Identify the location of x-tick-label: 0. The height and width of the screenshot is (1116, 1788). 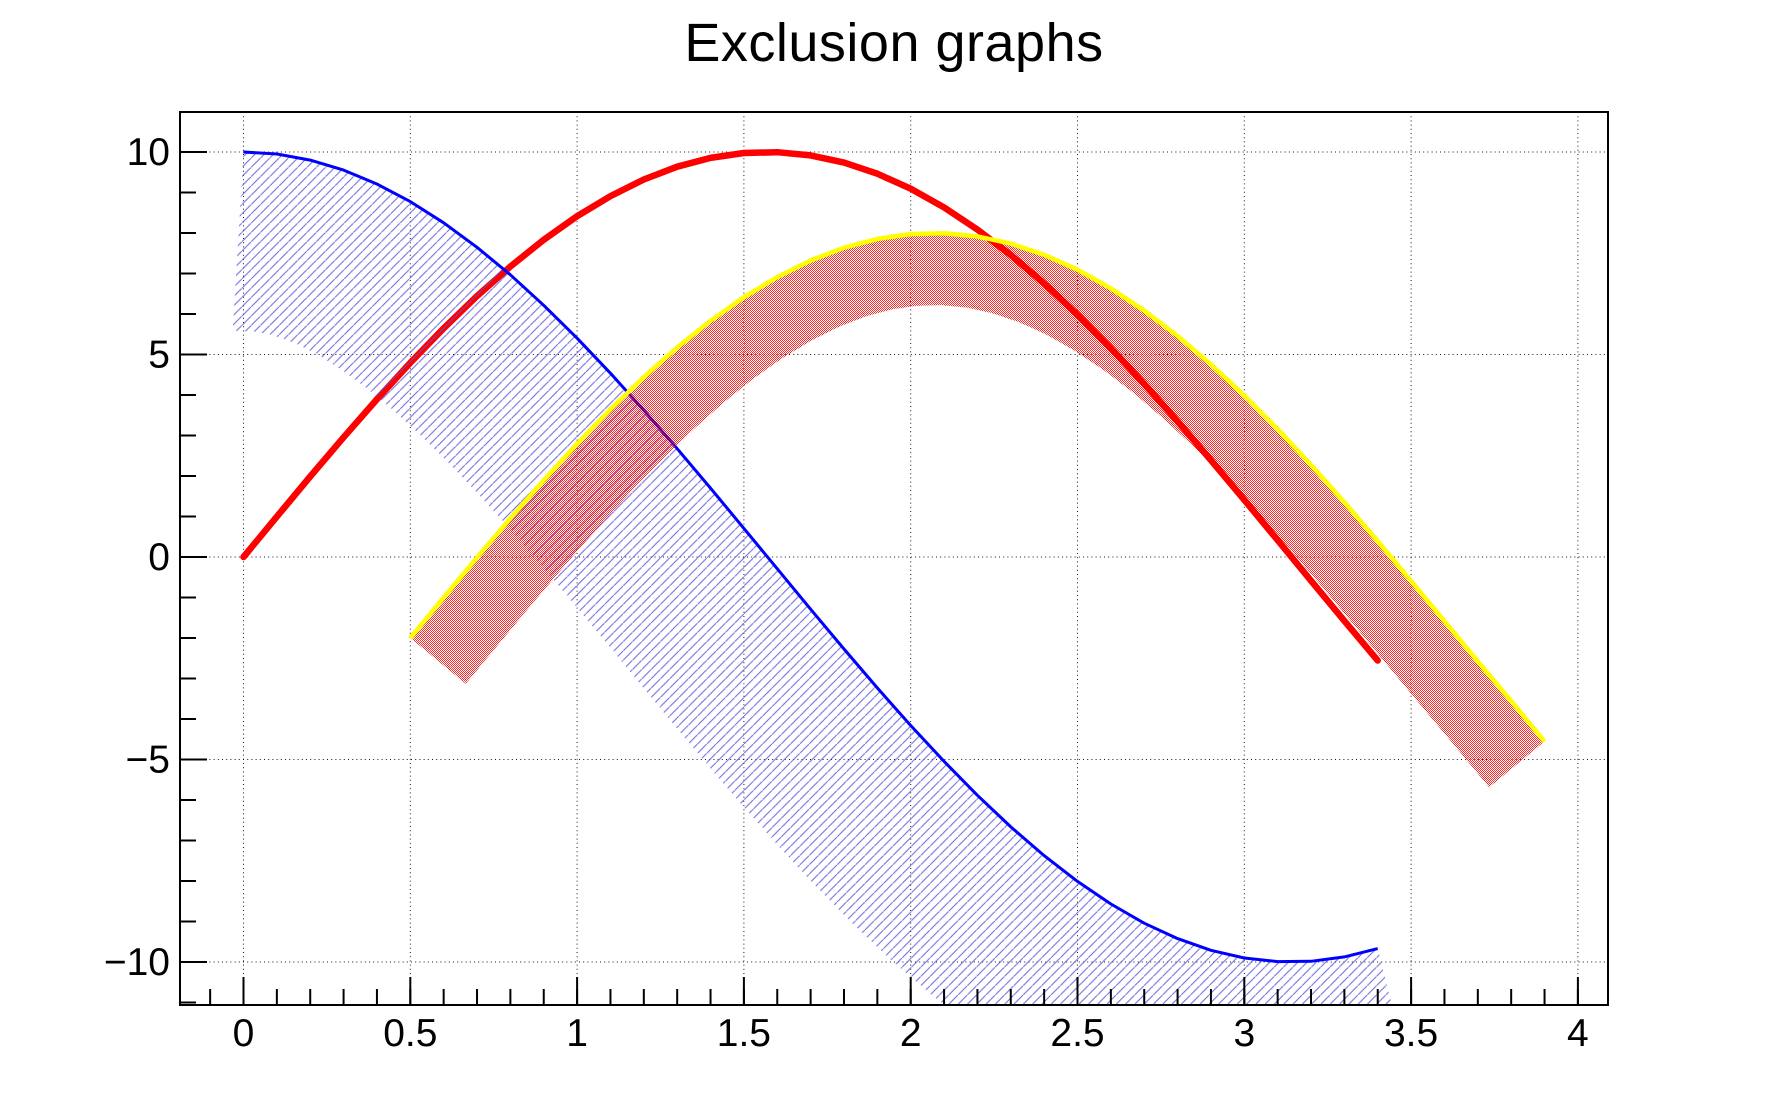
(244, 1033).